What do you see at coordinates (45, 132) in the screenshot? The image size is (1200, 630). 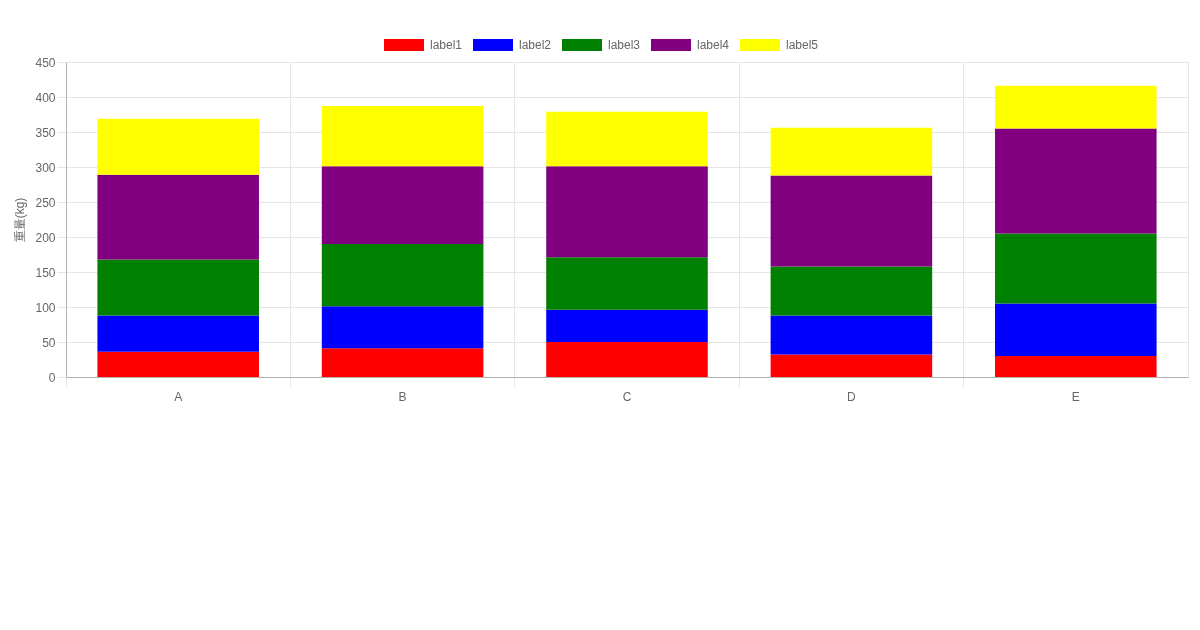 I see `y-tick-label: 350` at bounding box center [45, 132].